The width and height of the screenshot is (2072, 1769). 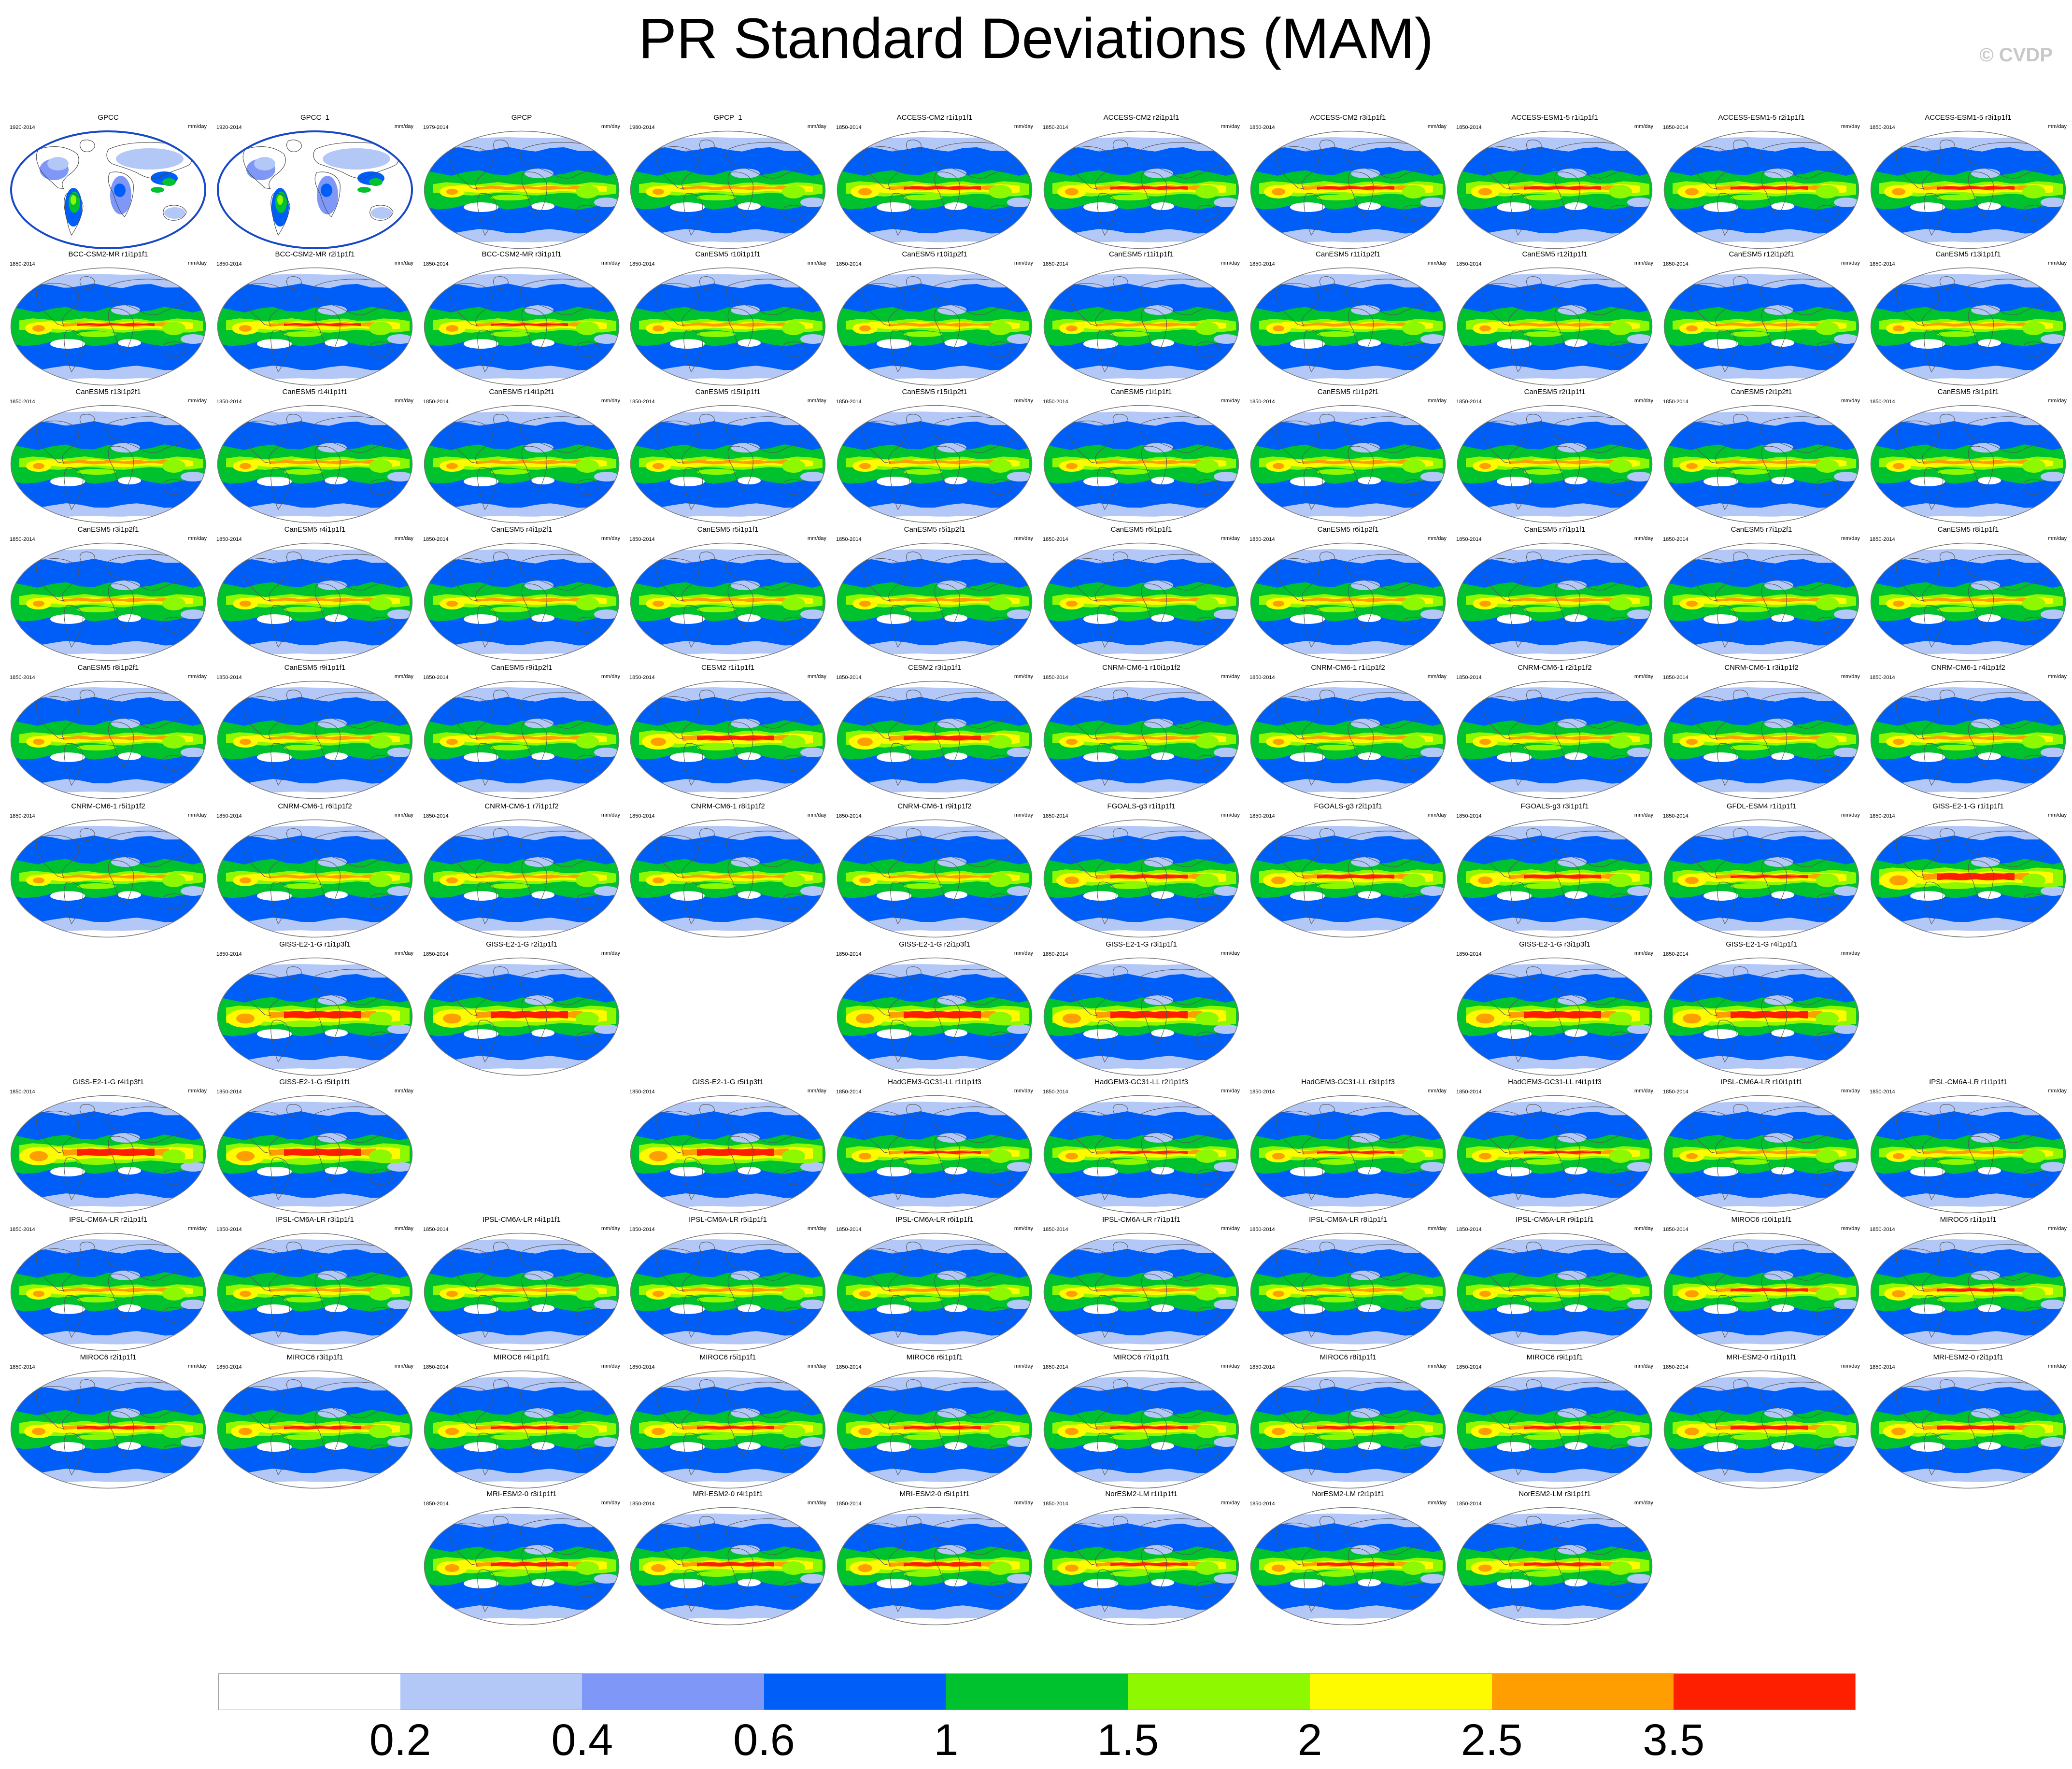 What do you see at coordinates (108, 1284) in the screenshot?
I see `map-panel: IPSL-CM6A-LR r2i1p1f1 1850-2014 mm/day` at bounding box center [108, 1284].